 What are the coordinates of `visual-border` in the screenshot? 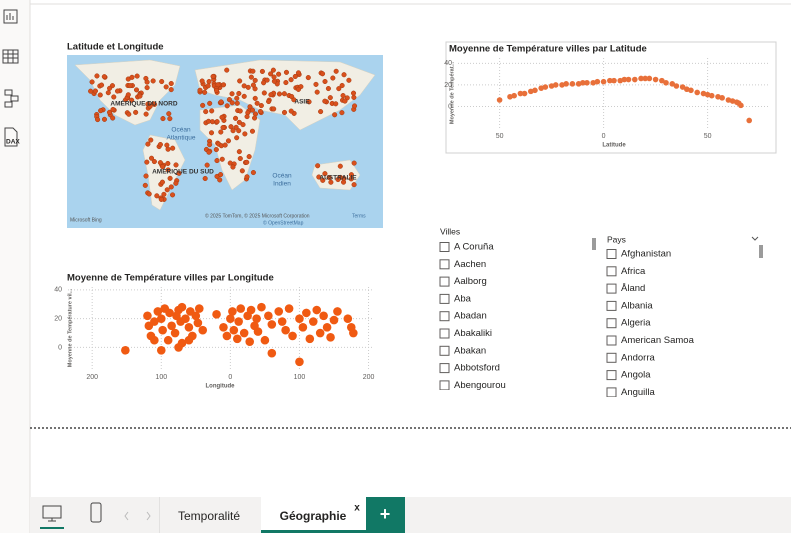 It's located at (611, 97).